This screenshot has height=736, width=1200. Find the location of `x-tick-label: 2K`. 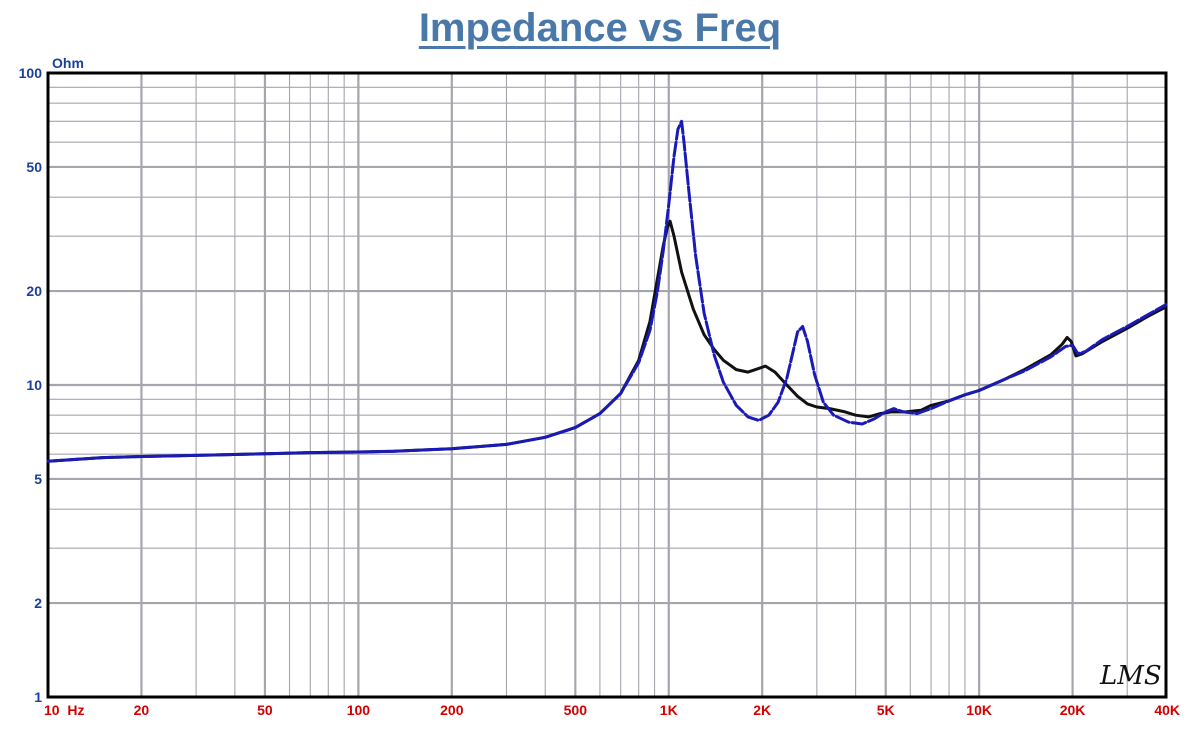

x-tick-label: 2K is located at coordinates (762, 710).